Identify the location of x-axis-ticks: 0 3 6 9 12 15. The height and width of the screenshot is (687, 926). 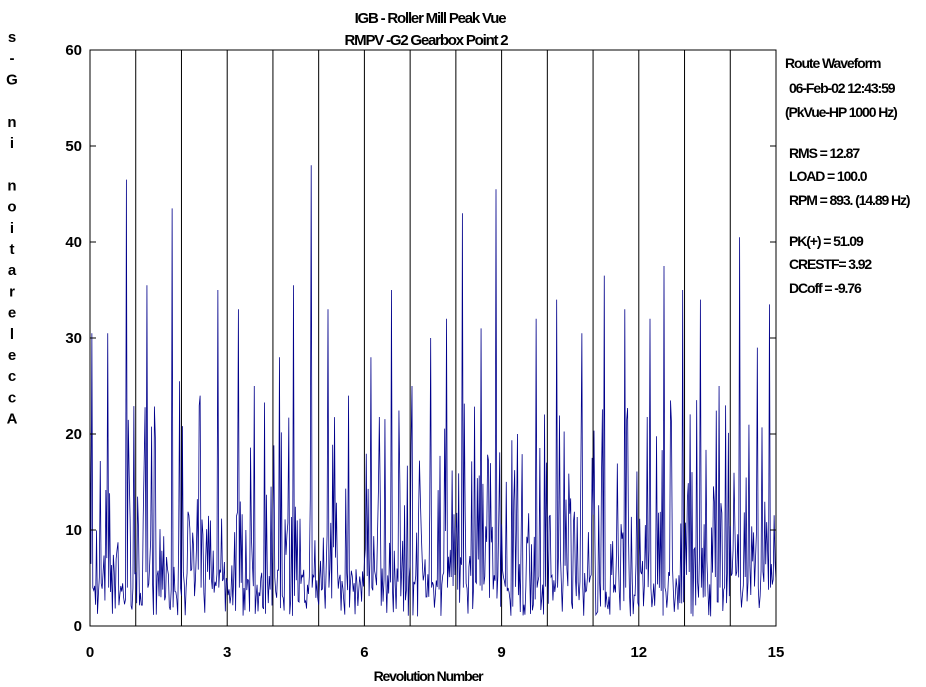
(435, 652).